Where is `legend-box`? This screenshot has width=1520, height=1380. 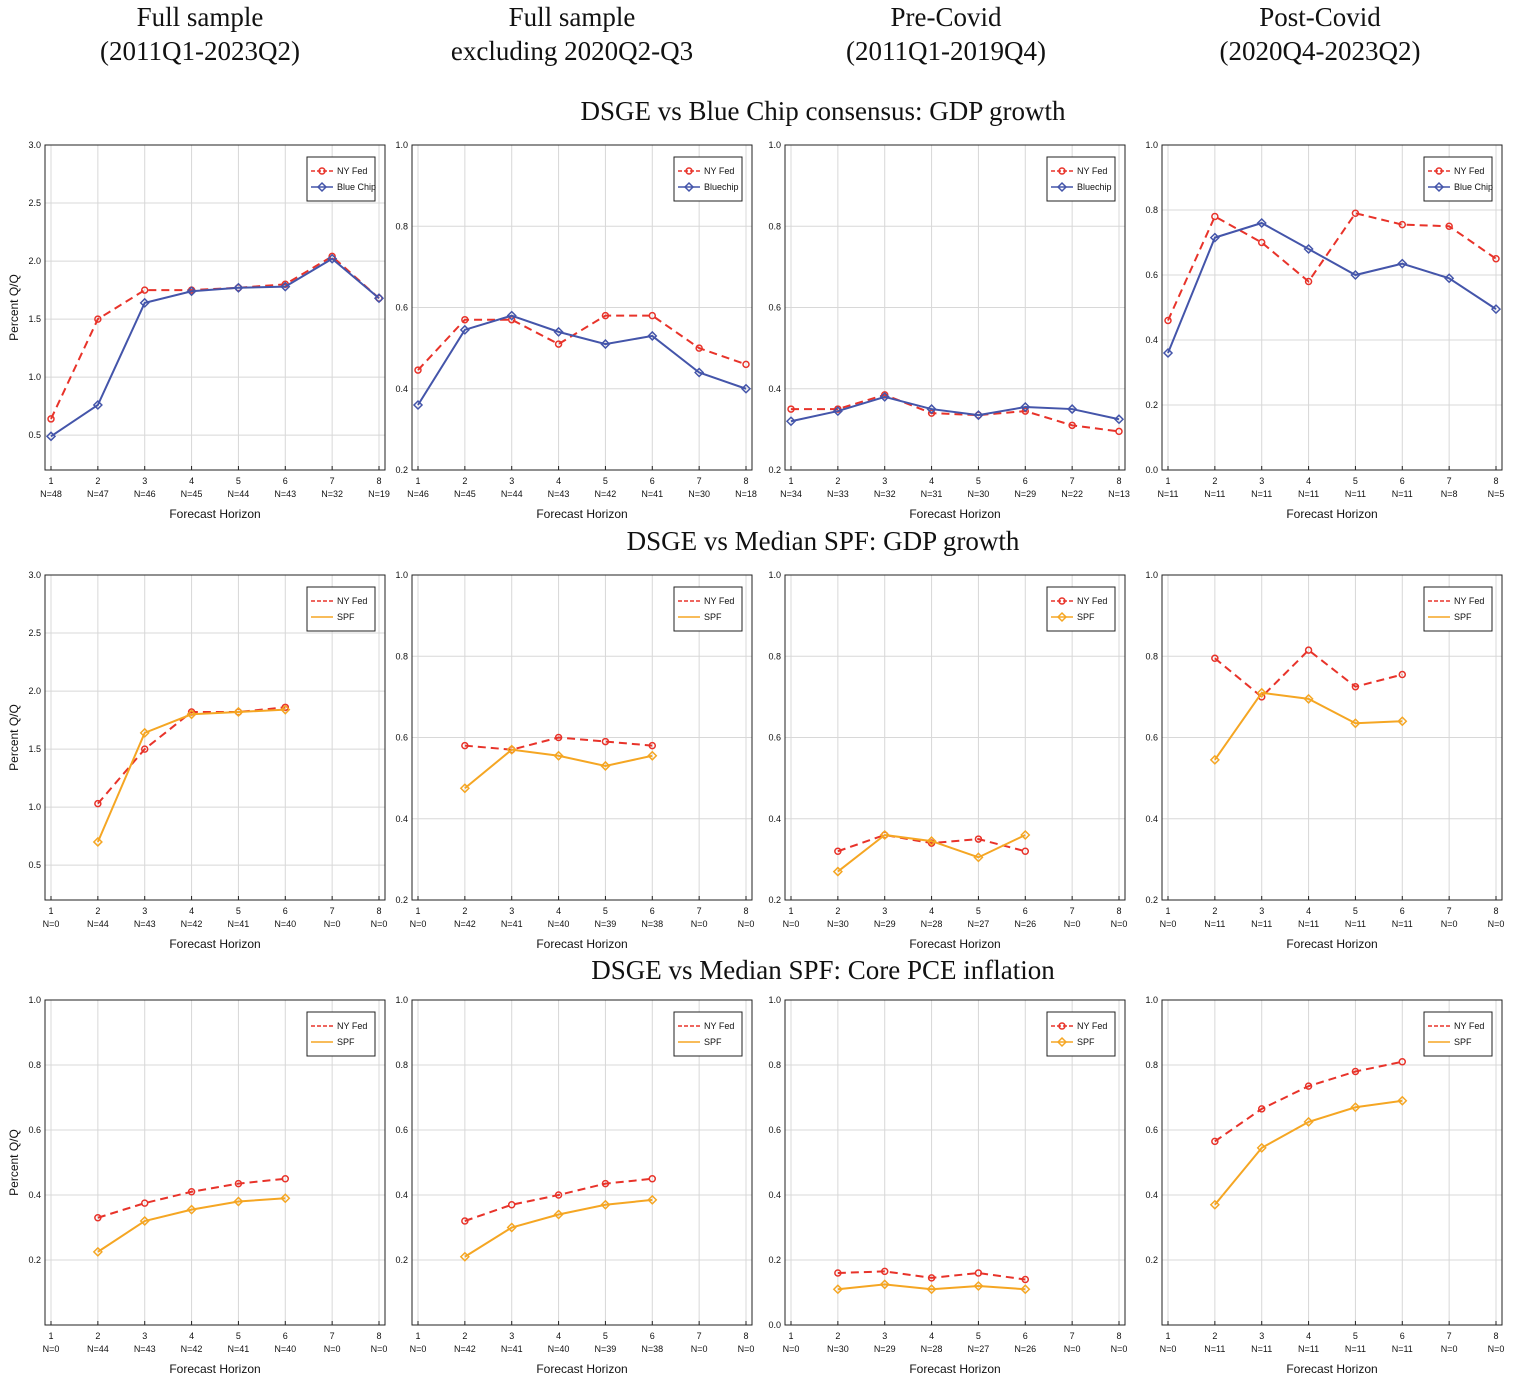 legend-box is located at coordinates (708, 179).